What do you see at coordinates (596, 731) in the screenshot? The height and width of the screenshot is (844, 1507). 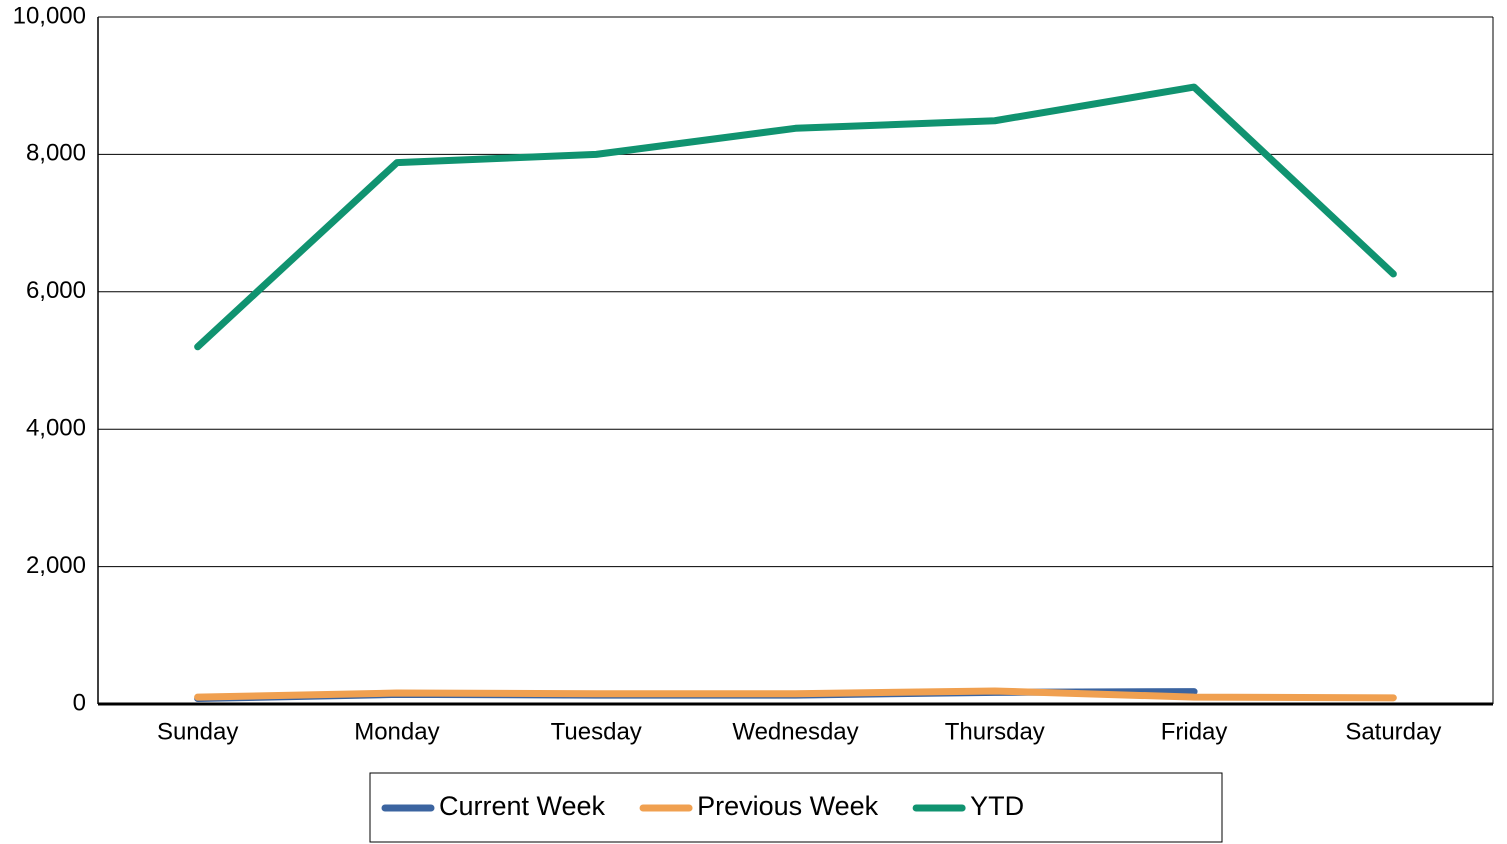 I see `x-tick-label: Tuesday` at bounding box center [596, 731].